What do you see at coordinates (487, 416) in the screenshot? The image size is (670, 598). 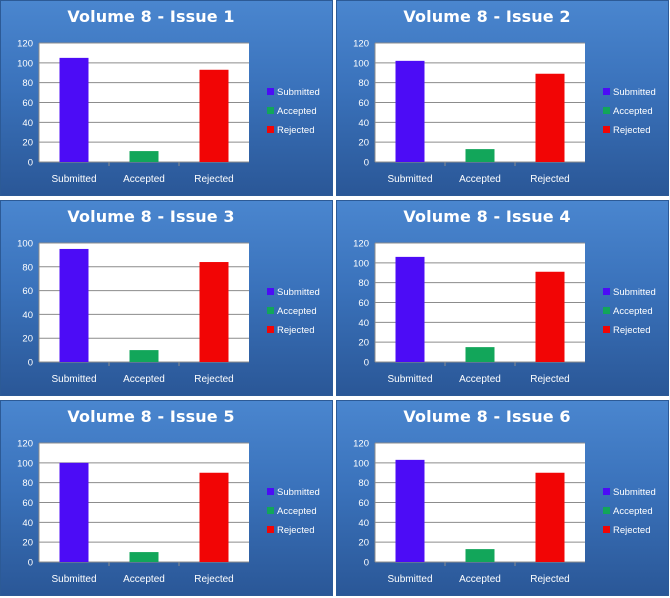 I see `chart-title: Volume 8 - Issue 6` at bounding box center [487, 416].